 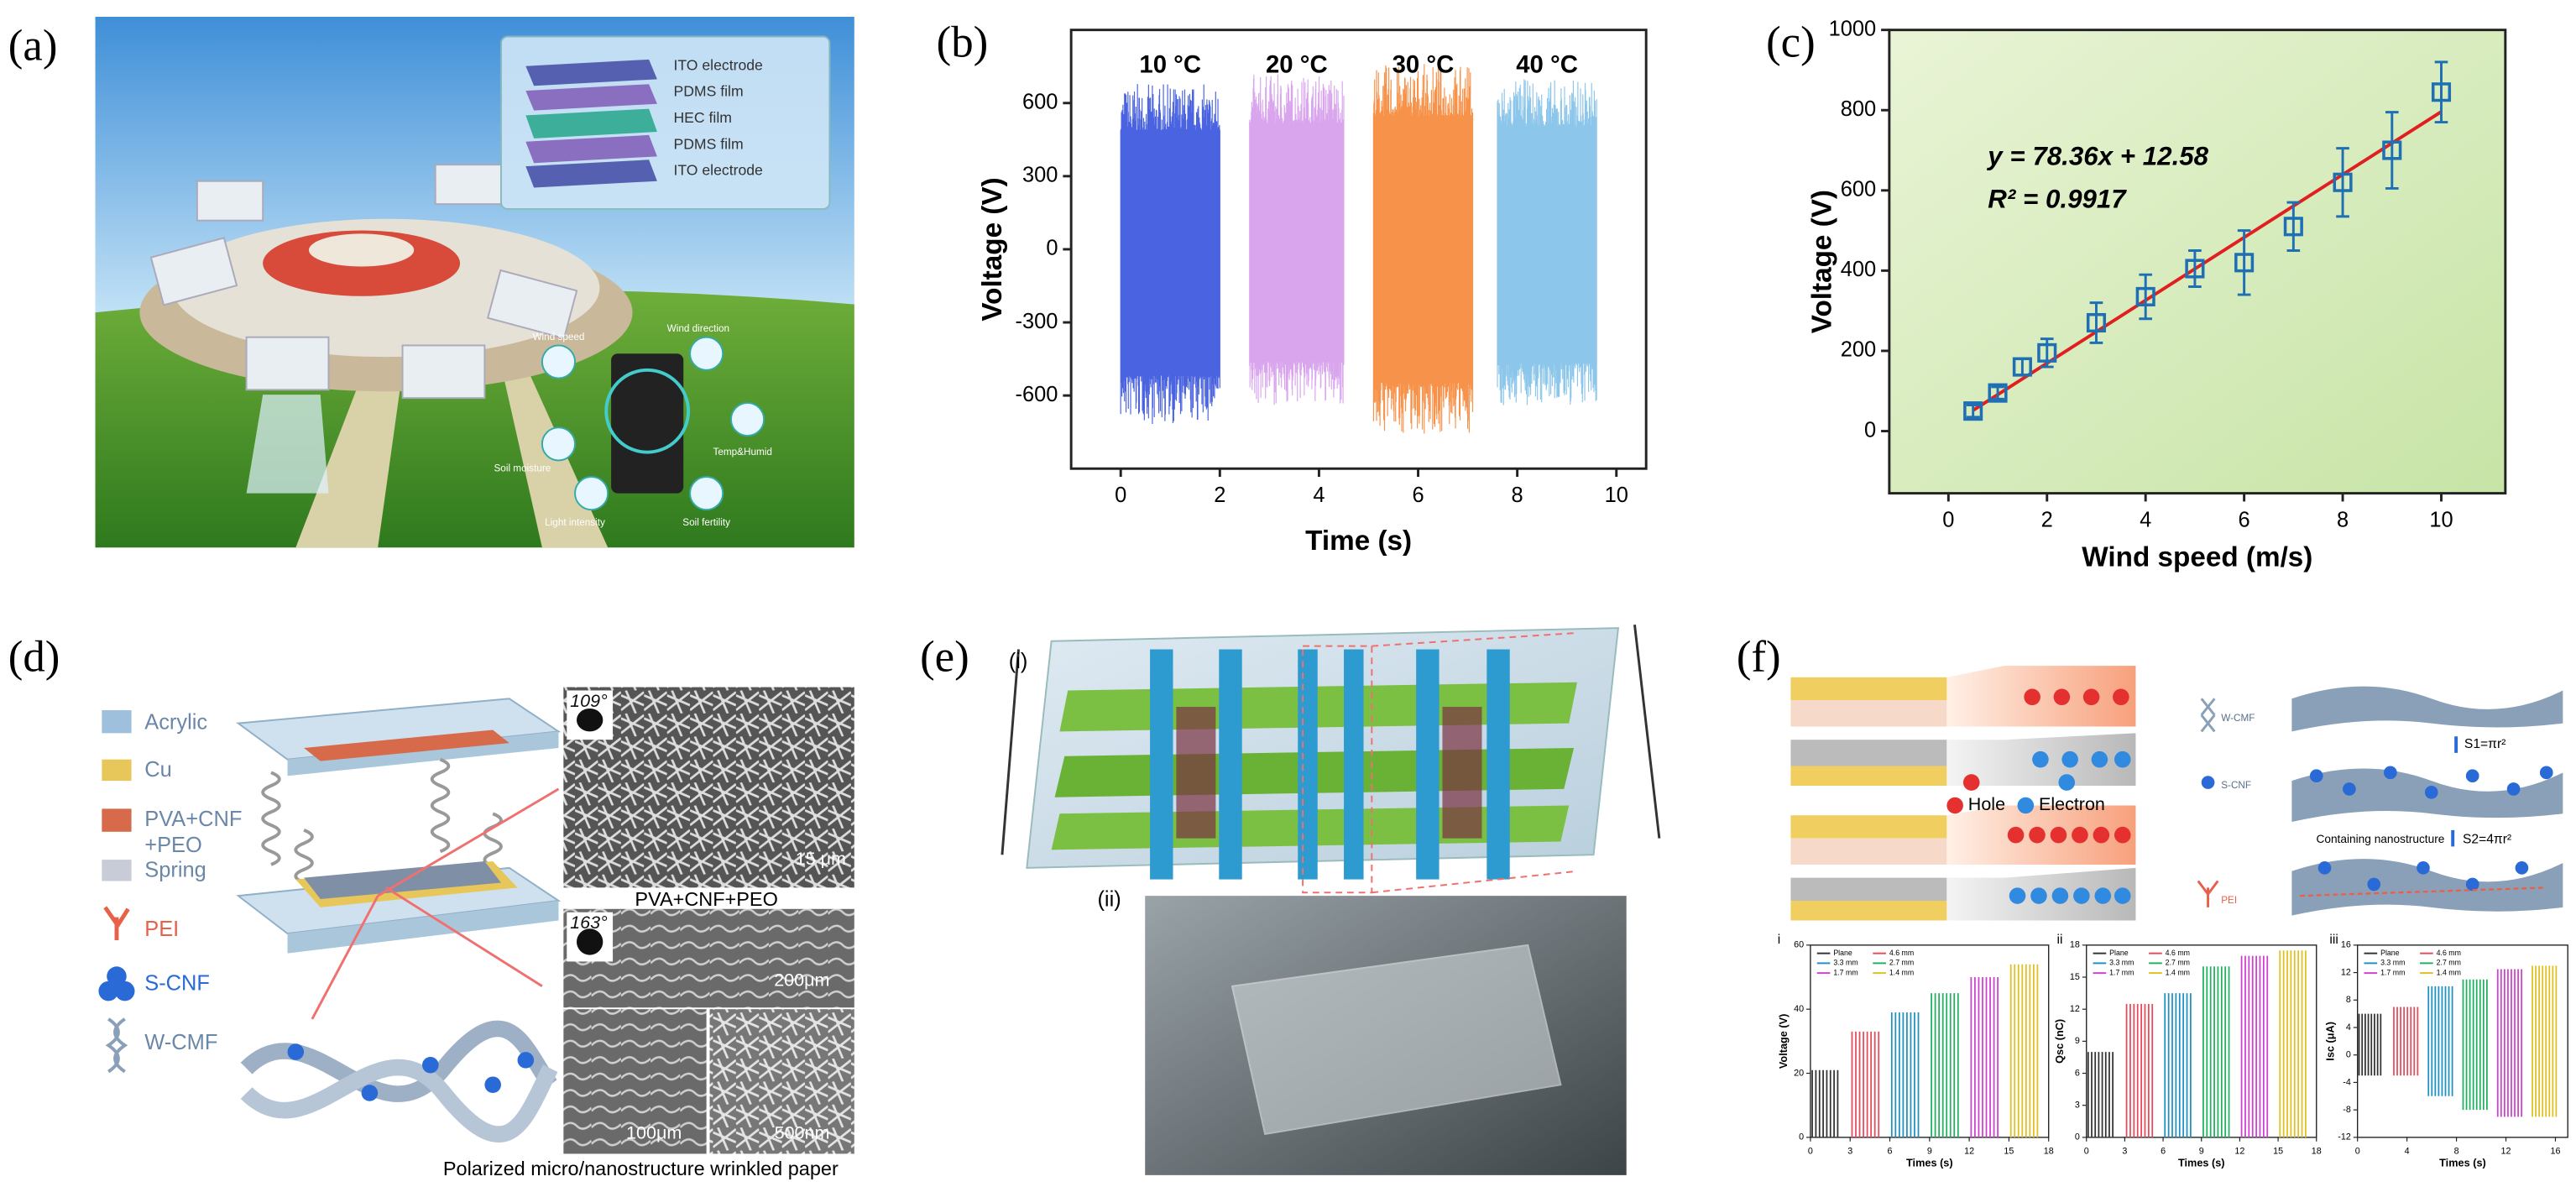 What do you see at coordinates (1297, 64) in the screenshot?
I see `legend-label: 20 °C` at bounding box center [1297, 64].